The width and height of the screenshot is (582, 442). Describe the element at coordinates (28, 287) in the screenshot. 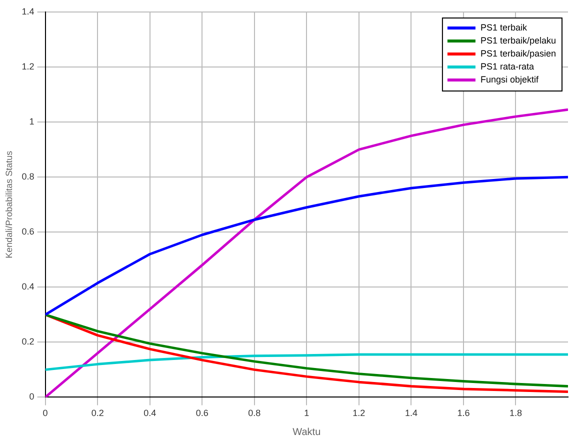

I see `y-tick-label: 0.4` at that location.